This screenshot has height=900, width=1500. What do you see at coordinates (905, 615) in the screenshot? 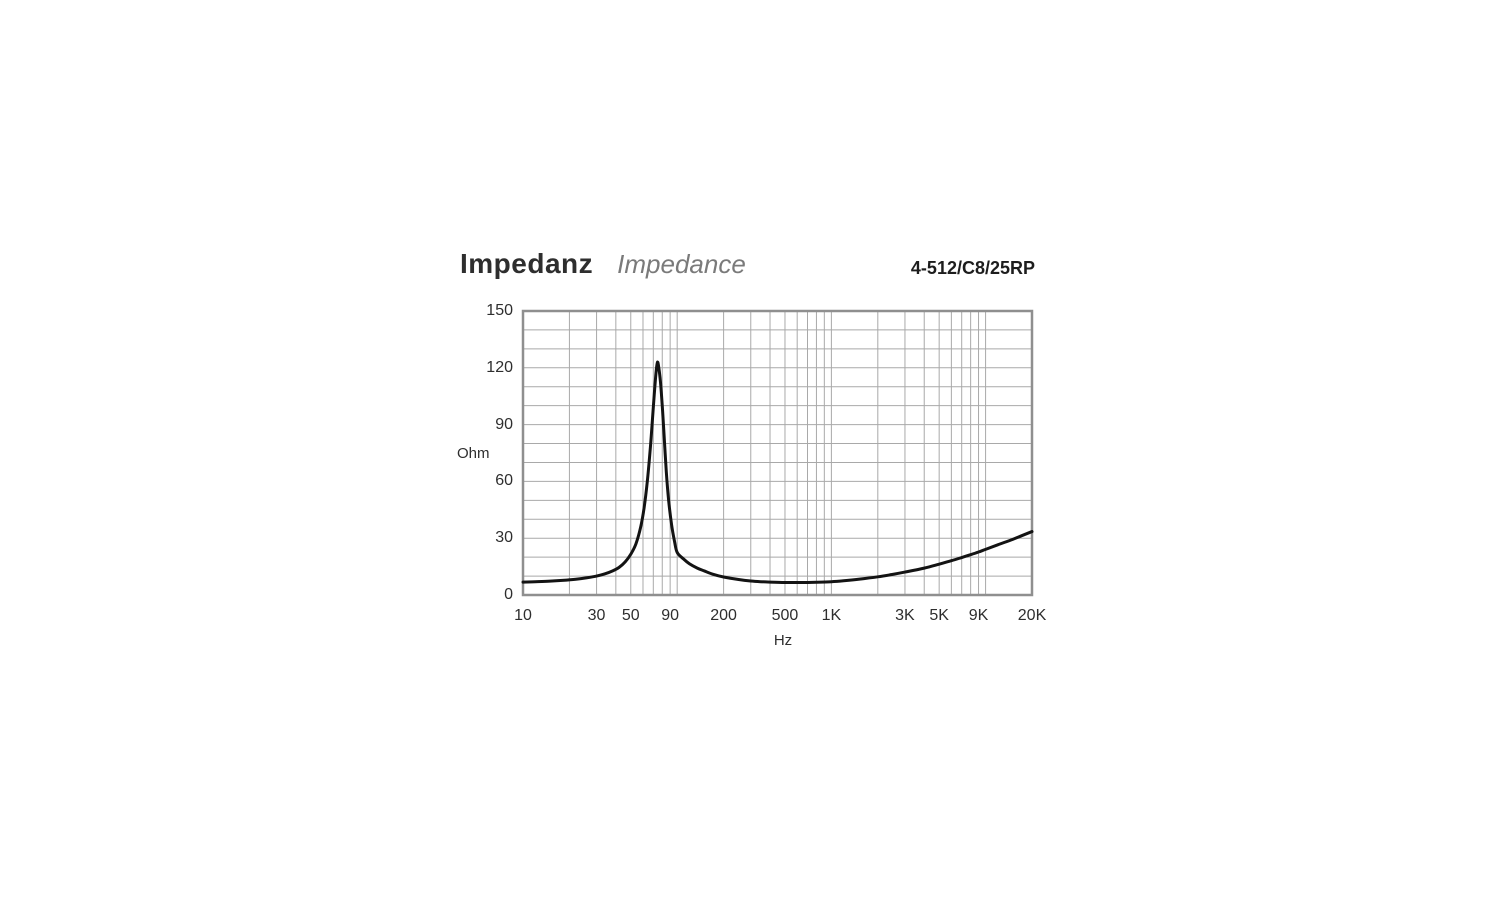
I see `x-tick-label: 3K` at bounding box center [905, 615].